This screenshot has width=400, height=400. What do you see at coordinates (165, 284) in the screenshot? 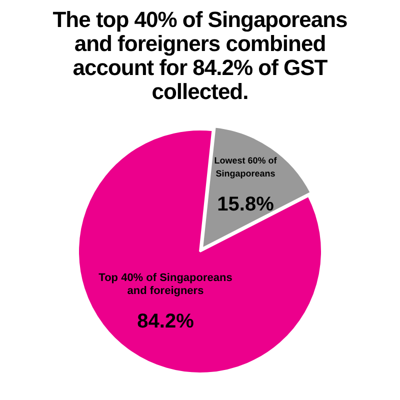
I see `slice-label: Top 40% of Singaporeans and foreigners` at bounding box center [165, 284].